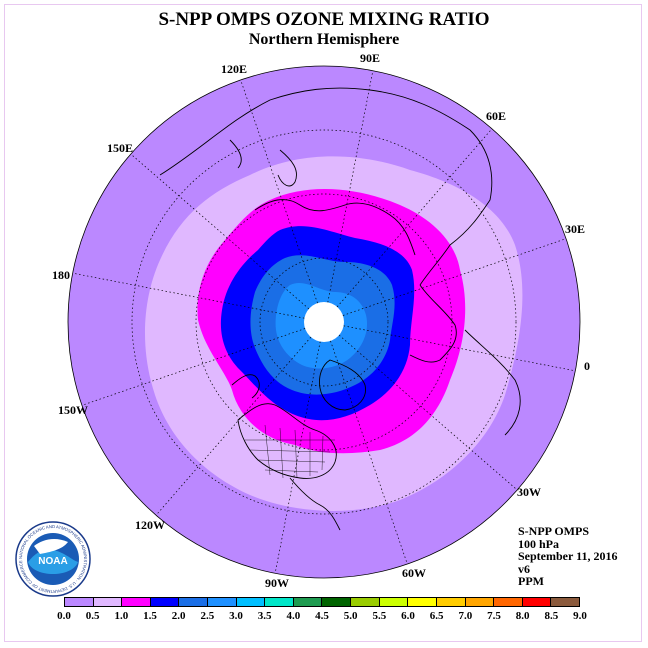 The image size is (648, 648). I want to click on colorbar-tick-label: 5.5, so click(379, 616).